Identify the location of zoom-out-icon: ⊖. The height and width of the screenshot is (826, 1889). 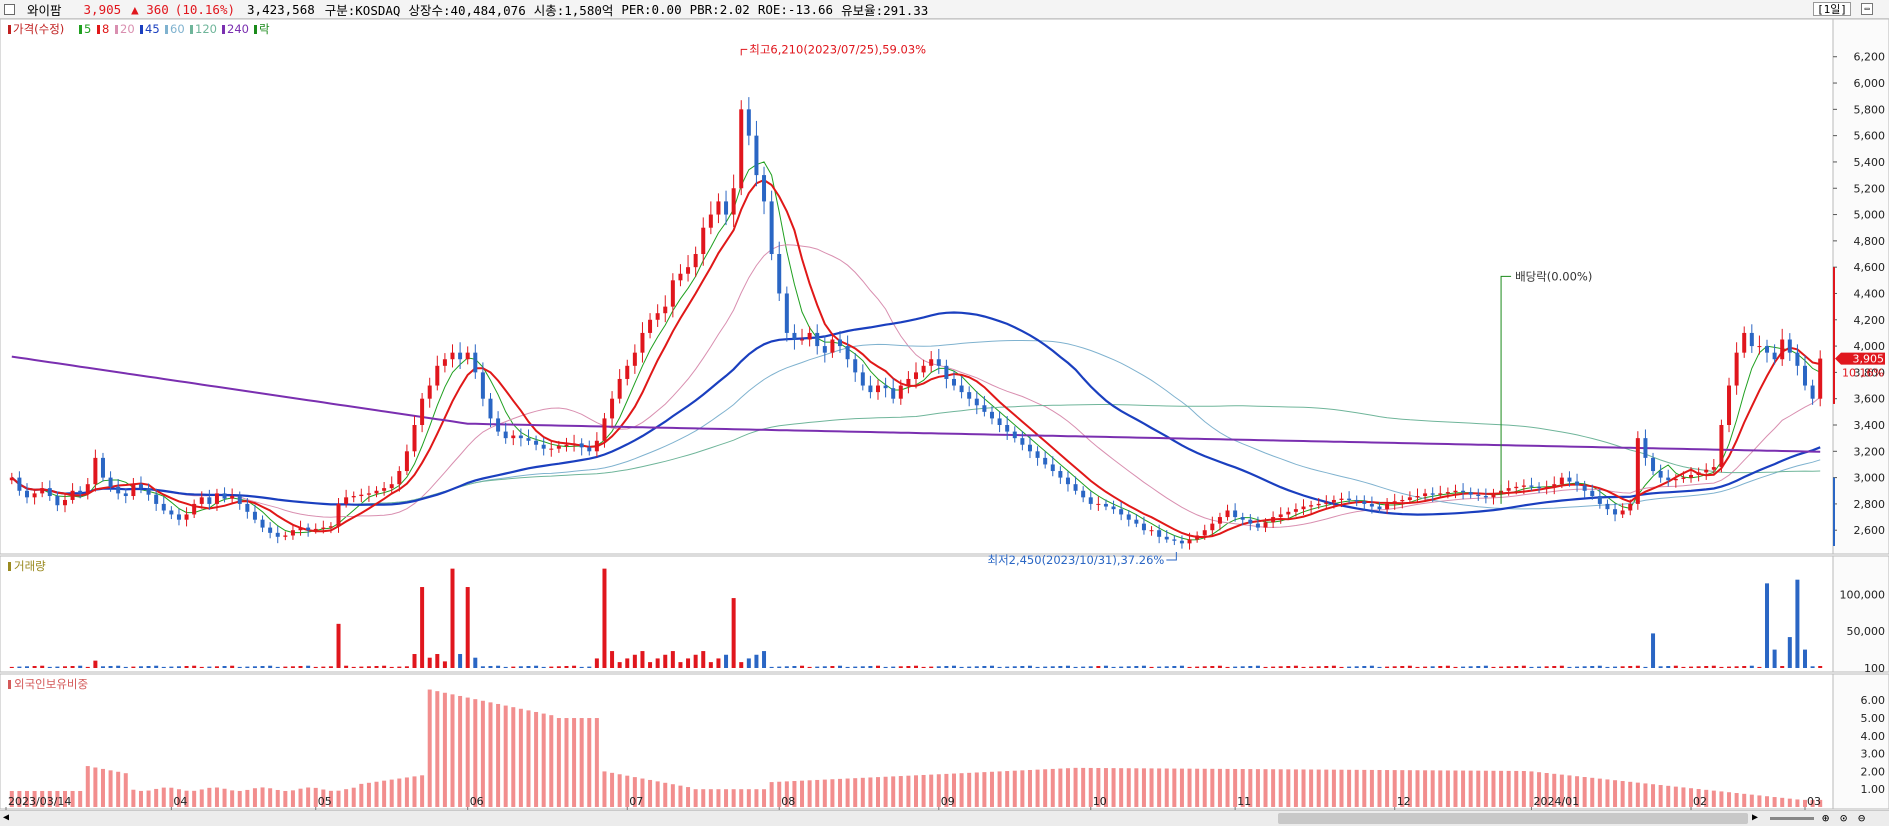
(1862, 818).